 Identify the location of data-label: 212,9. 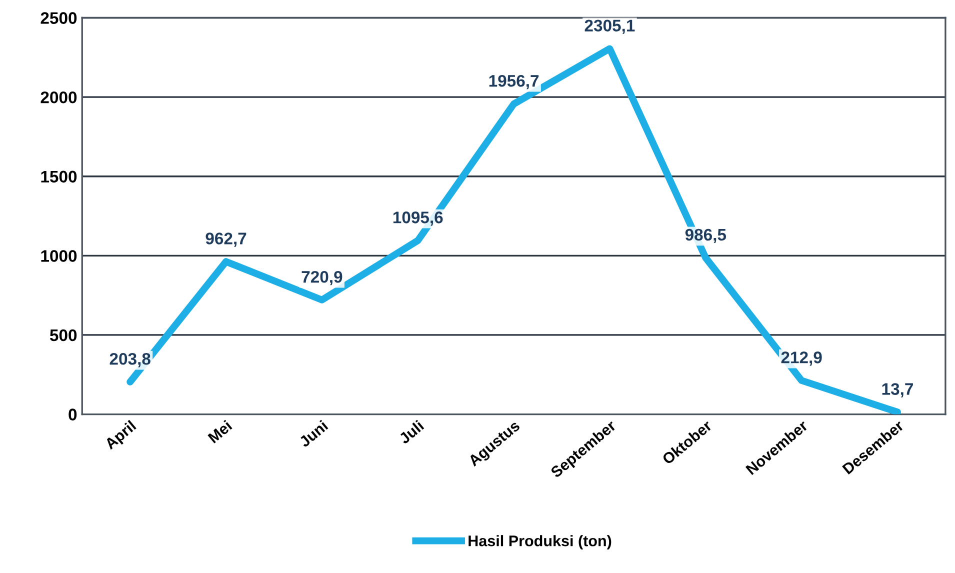
(801, 359).